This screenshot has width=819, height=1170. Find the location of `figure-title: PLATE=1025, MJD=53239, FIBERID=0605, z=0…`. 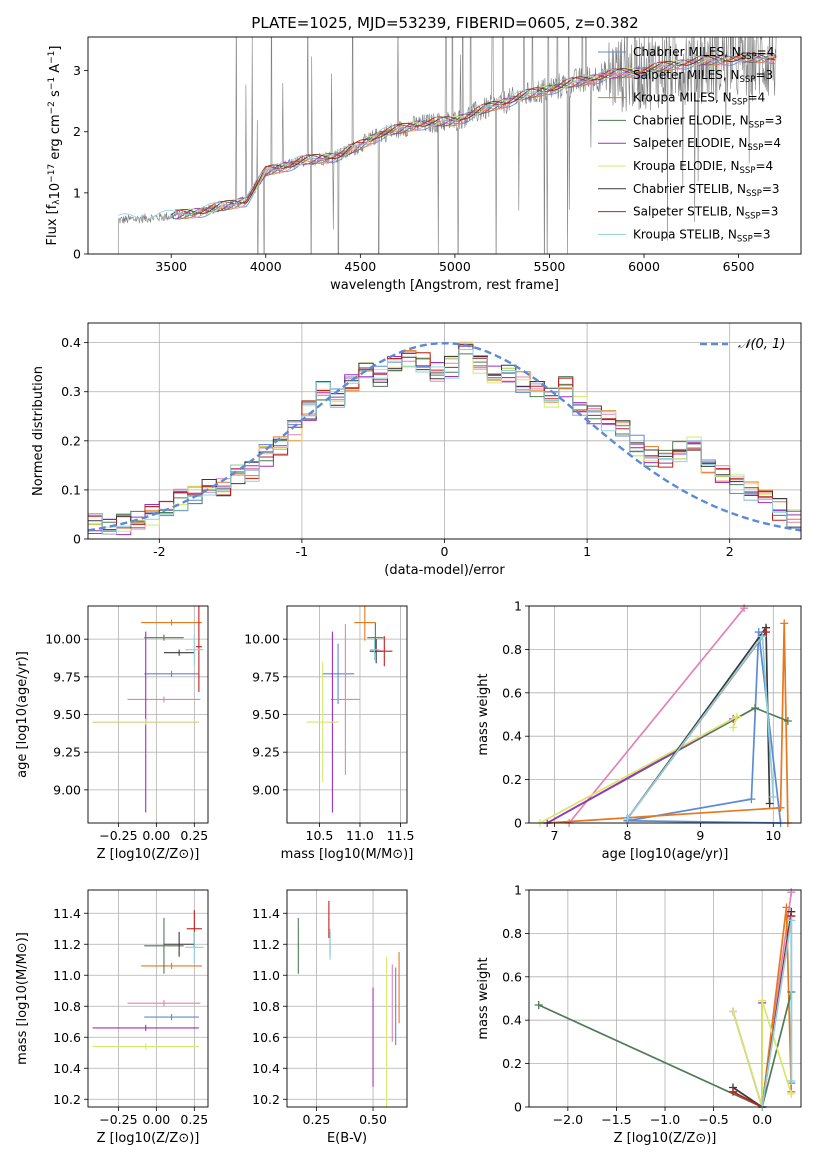

figure-title: PLATE=1025, MJD=53239, FIBERID=0605, z=0… is located at coordinates (444, 23).